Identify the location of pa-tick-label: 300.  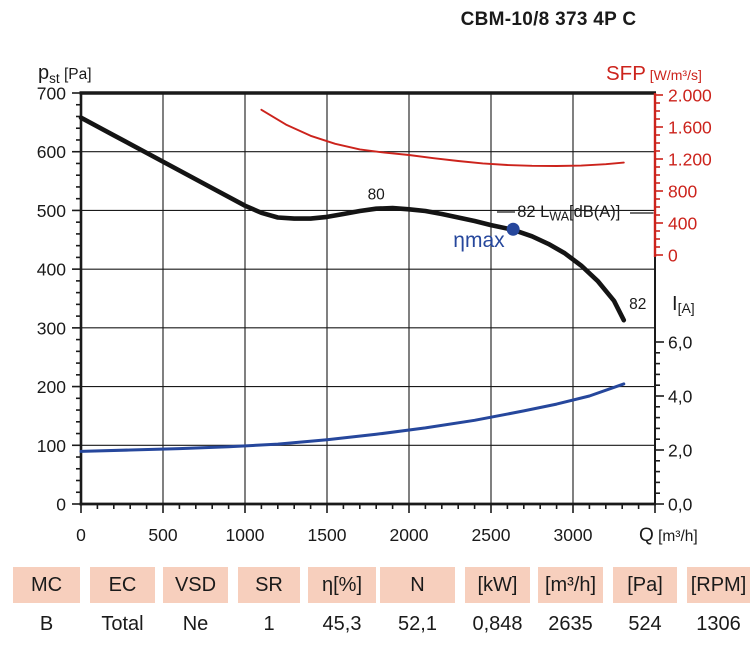
(51, 328).